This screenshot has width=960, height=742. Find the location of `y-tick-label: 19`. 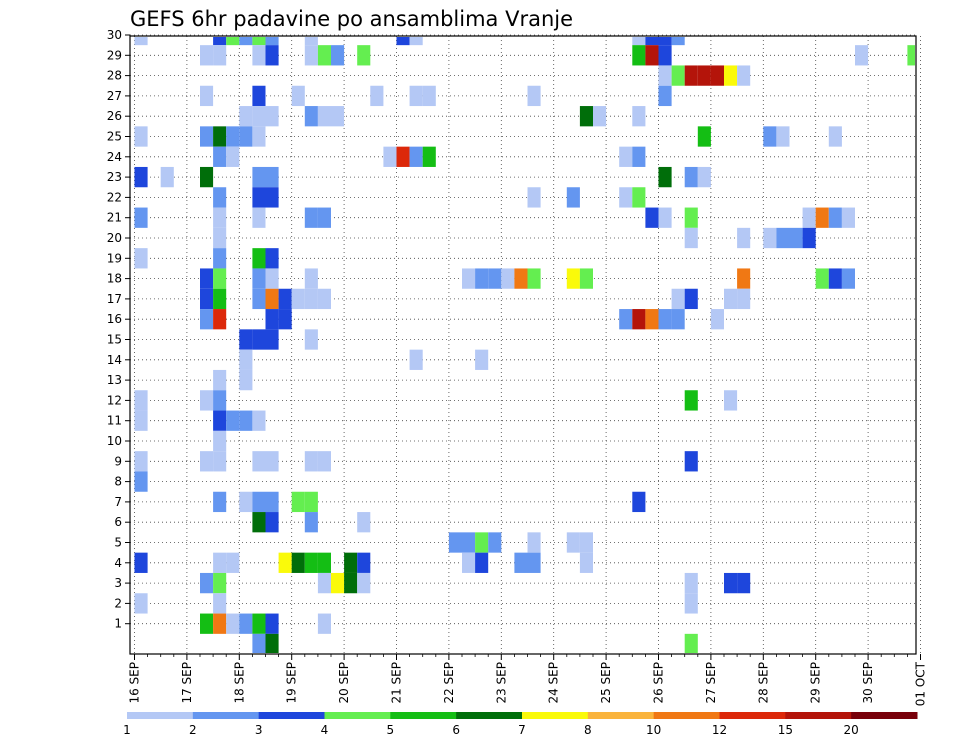

y-tick-label: 19 is located at coordinates (114, 258).